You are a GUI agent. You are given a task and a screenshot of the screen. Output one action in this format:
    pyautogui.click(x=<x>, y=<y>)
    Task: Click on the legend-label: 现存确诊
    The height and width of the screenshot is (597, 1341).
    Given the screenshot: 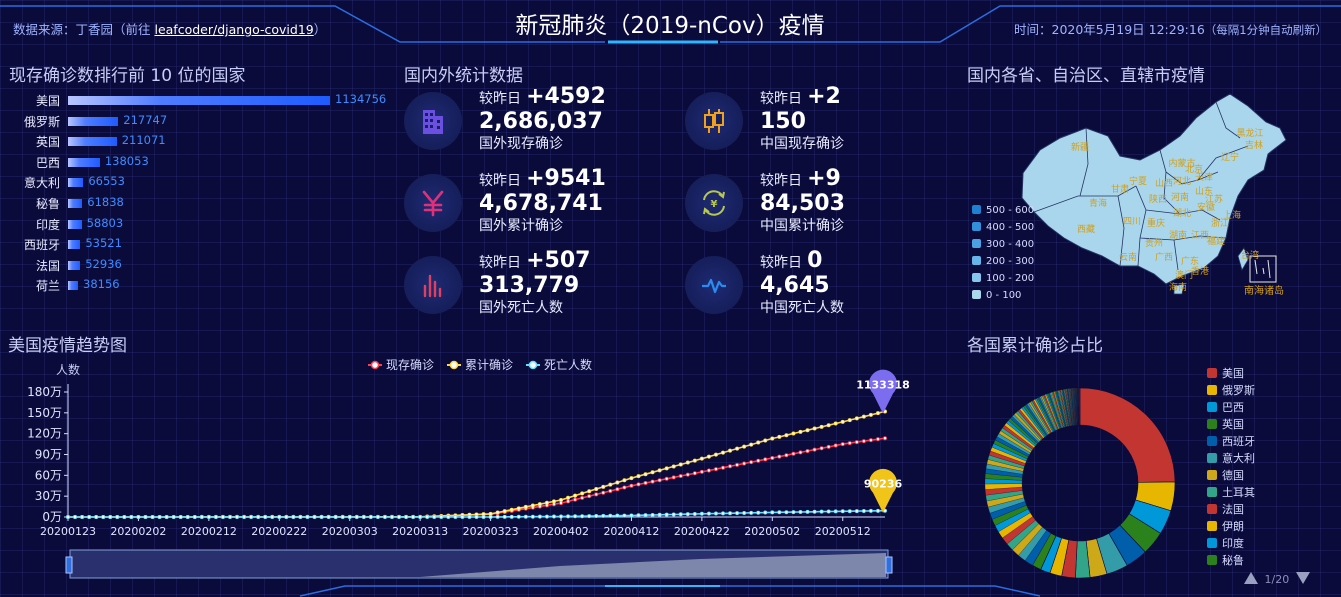 What is the action you would take?
    pyautogui.click(x=410, y=365)
    